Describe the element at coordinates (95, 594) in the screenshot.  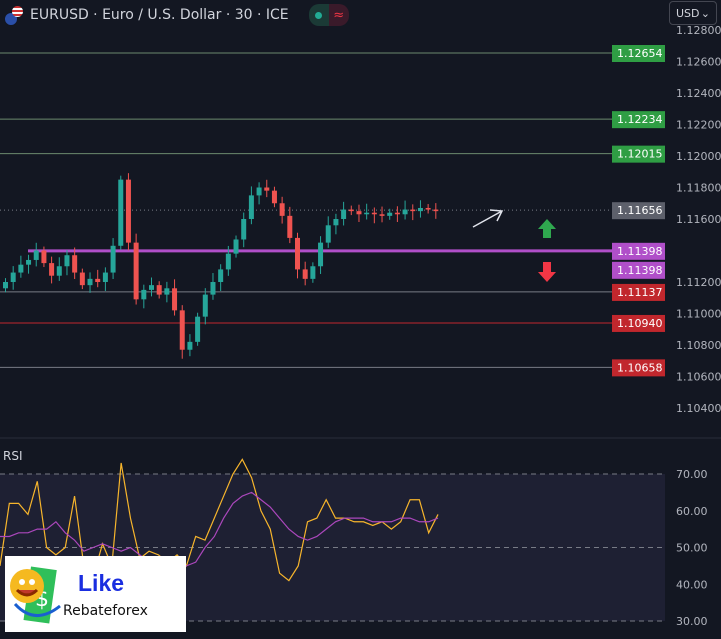
I see `watermark-logo: $ Like Rebateforex` at that location.